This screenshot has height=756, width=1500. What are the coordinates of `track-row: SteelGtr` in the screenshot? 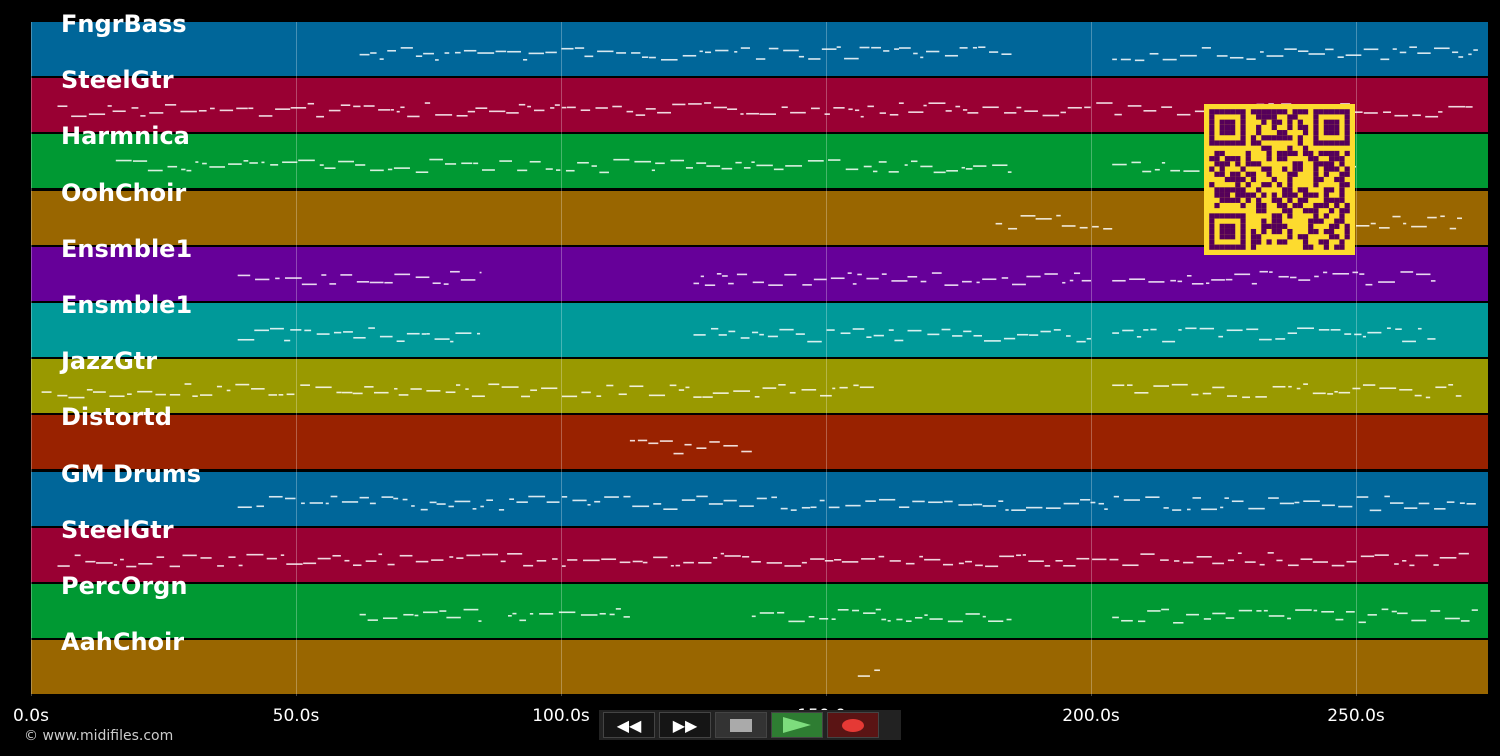 It's located at (759, 549).